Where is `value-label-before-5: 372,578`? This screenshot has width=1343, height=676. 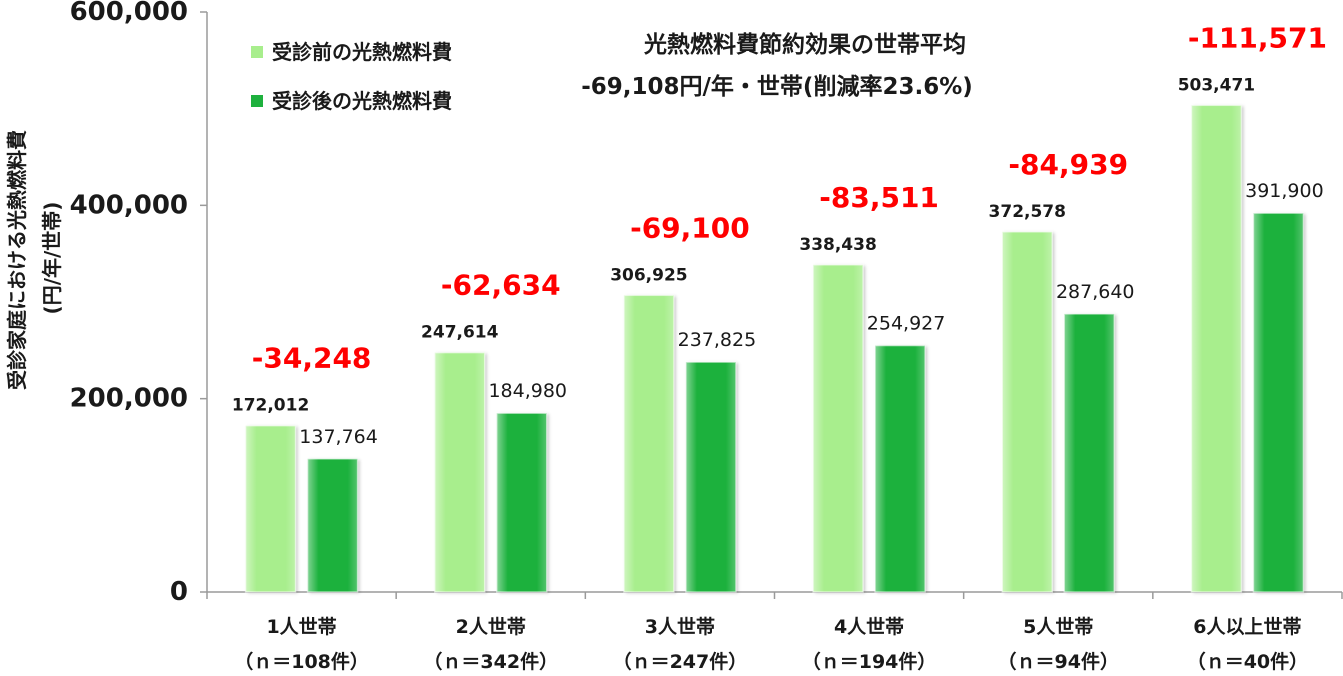
value-label-before-5: 372,578 is located at coordinates (1027, 212).